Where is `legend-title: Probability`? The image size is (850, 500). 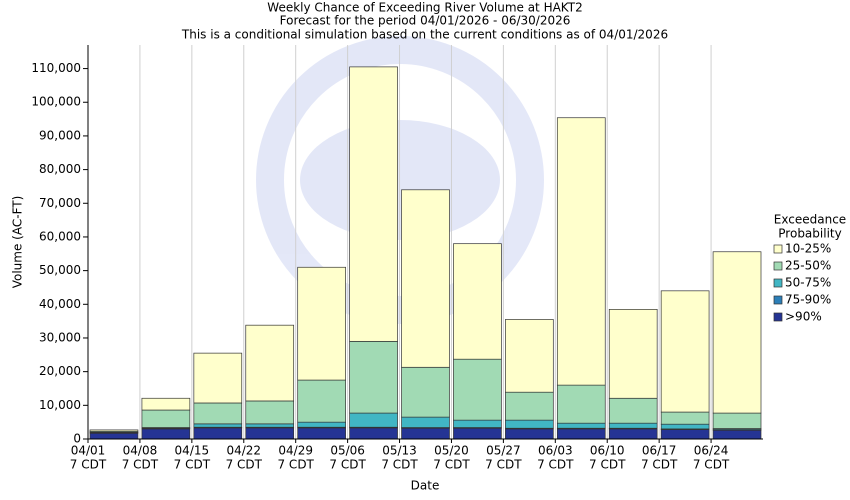
legend-title: Probability is located at coordinates (809, 234).